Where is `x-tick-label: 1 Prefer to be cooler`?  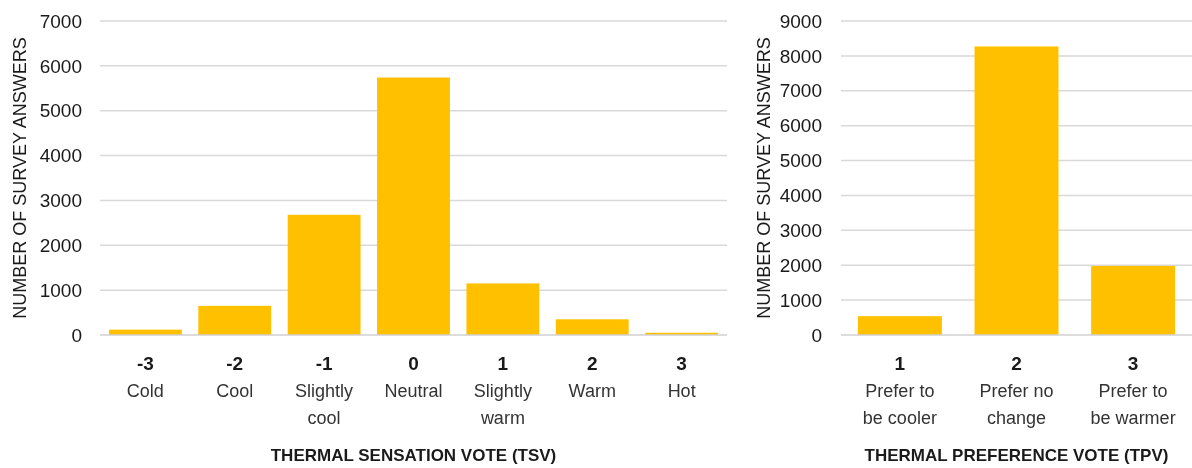
x-tick-label: 1 Prefer to be cooler is located at coordinates (899, 390).